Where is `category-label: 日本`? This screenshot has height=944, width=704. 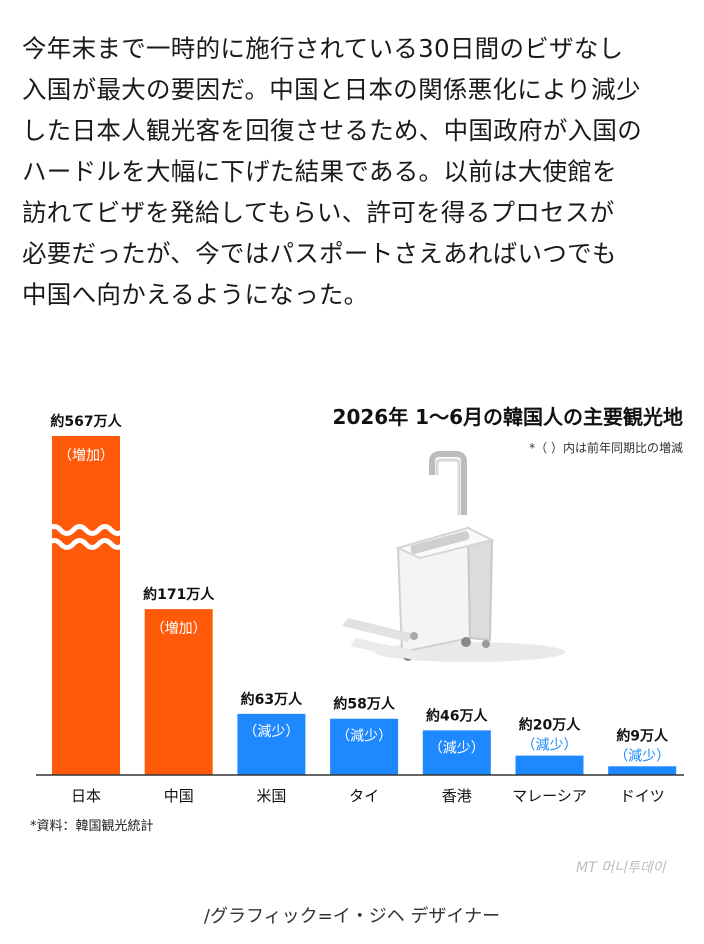 category-label: 日本 is located at coordinates (86, 796).